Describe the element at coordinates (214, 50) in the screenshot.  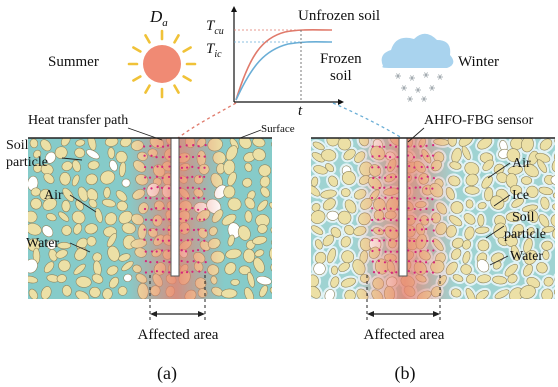
I see `tic-label: Tic` at that location.